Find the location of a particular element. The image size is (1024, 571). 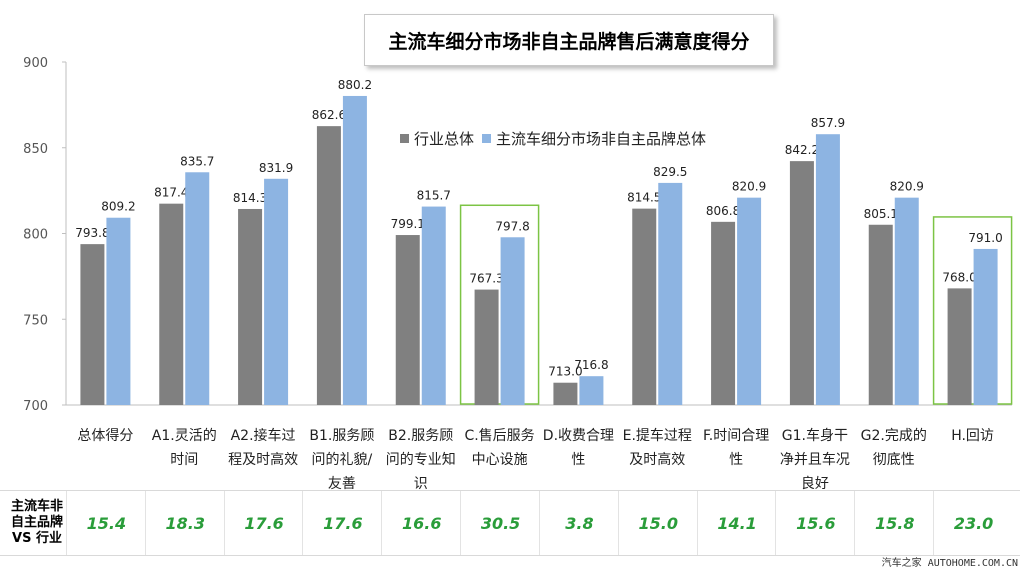

y-tick-label: 850 is located at coordinates (35, 149).